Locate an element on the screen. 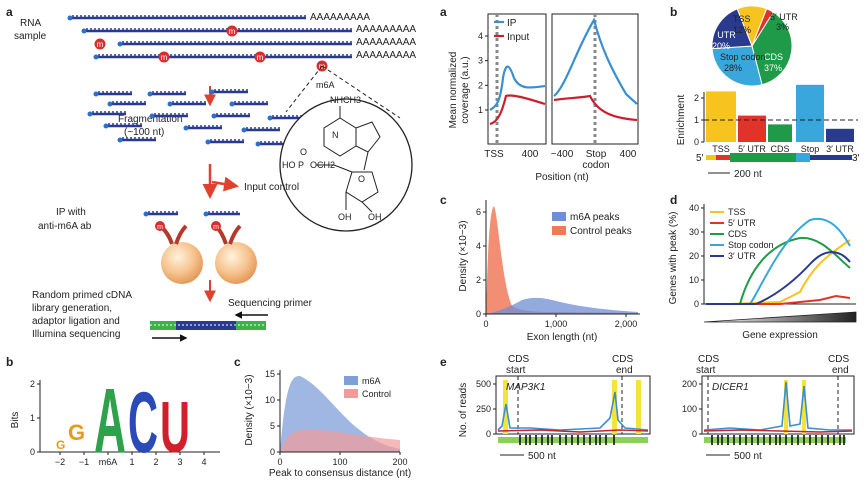  ip-label-line1: IP with is located at coordinates (71, 212).